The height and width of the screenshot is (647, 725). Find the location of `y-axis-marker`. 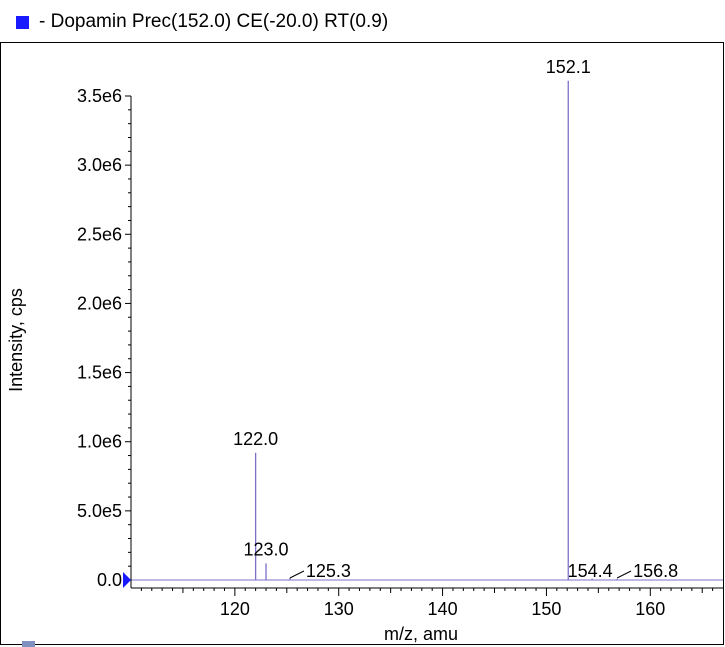

y-axis-marker is located at coordinates (127, 580).